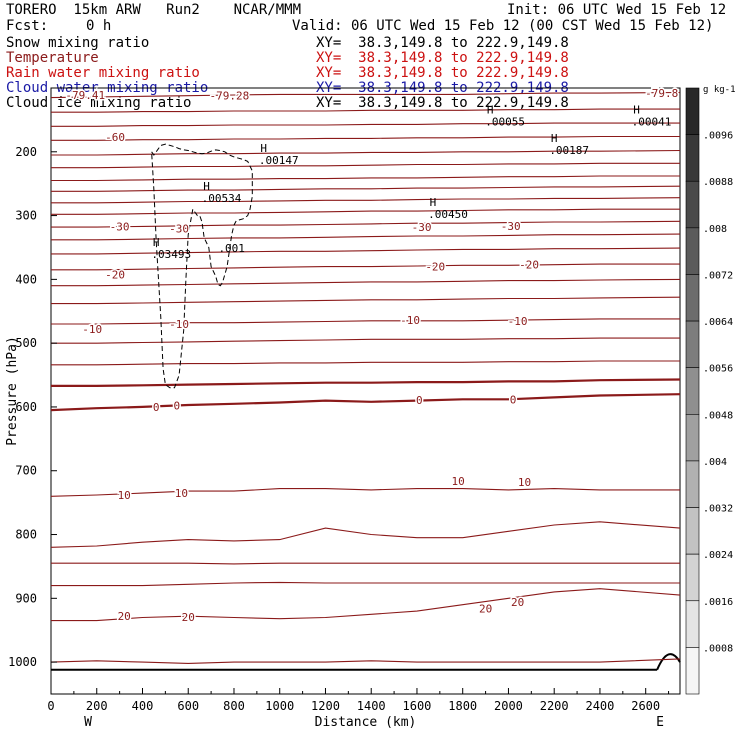 Image resolution: width=740 pixels, height=740 pixels. What do you see at coordinates (26, 535) in the screenshot?
I see `y-tick-label: 800` at bounding box center [26, 535].